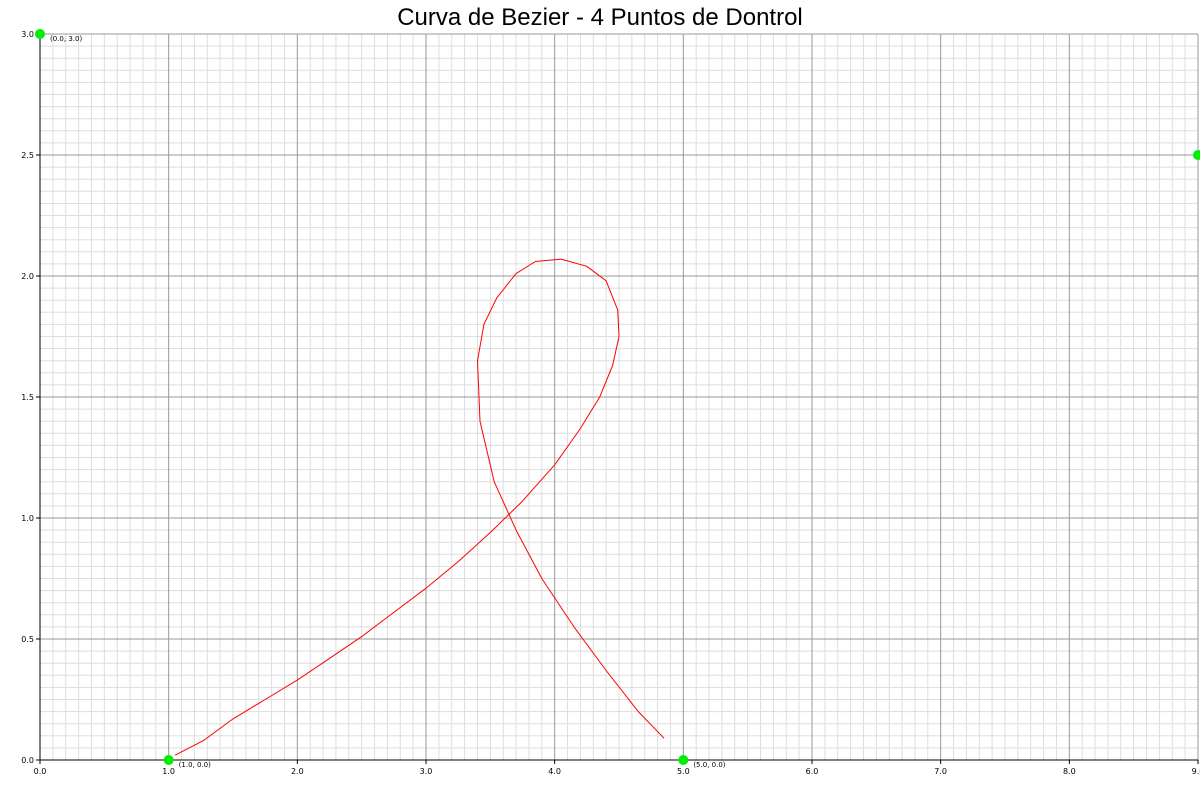 The width and height of the screenshot is (1200, 800). What do you see at coordinates (683, 771) in the screenshot?
I see `x-tick-label: 5.0` at bounding box center [683, 771].